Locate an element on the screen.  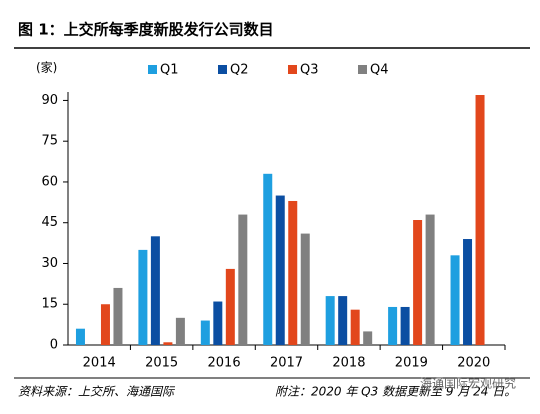
chart-title: 图 1：上交所每季度新股发行公司数目 is located at coordinates (146, 30).